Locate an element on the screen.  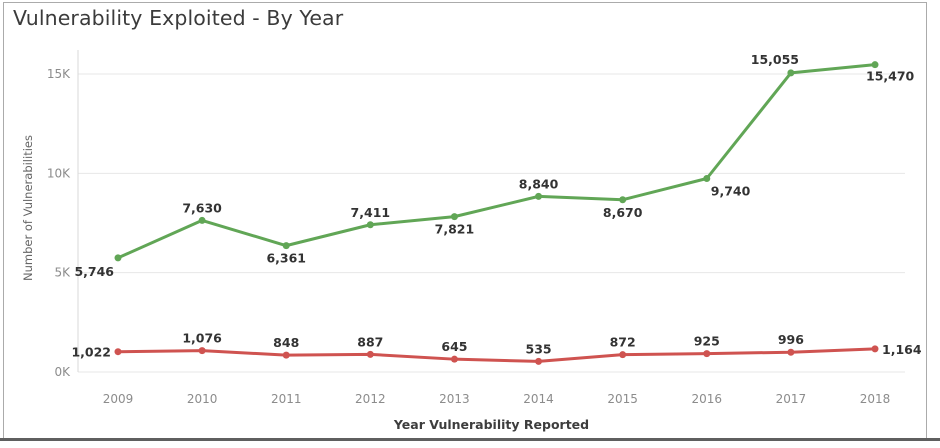
x-tick-label: 2015 is located at coordinates (622, 399).